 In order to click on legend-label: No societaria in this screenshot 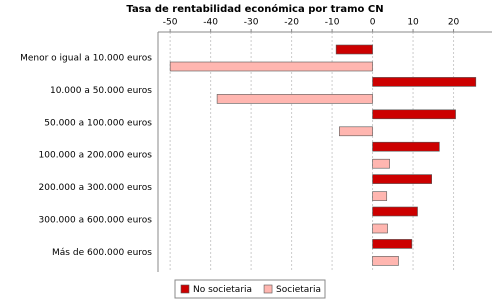, I will do `click(222, 290)`.